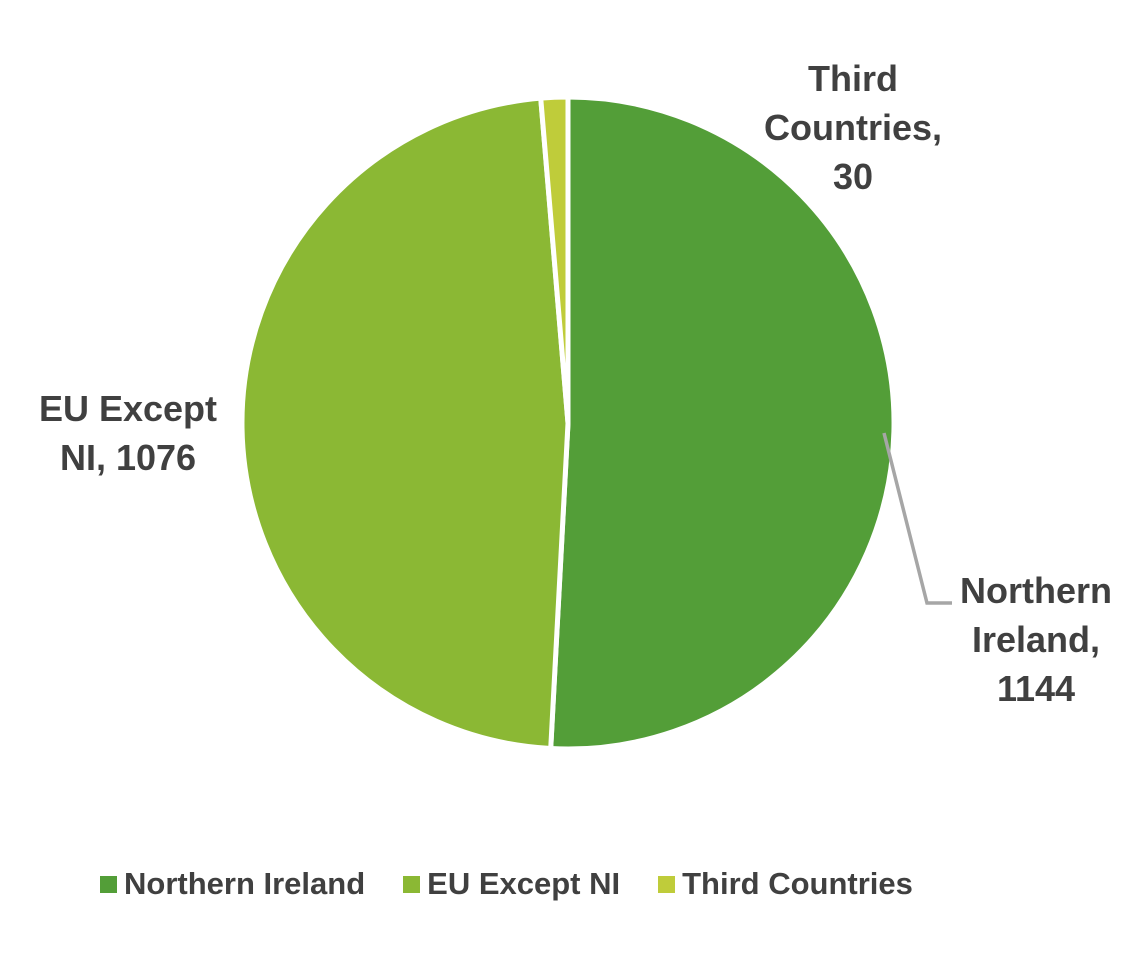 This screenshot has width=1132, height=957. Describe the element at coordinates (128, 408) in the screenshot. I see `data-label-line: EU Except` at that location.